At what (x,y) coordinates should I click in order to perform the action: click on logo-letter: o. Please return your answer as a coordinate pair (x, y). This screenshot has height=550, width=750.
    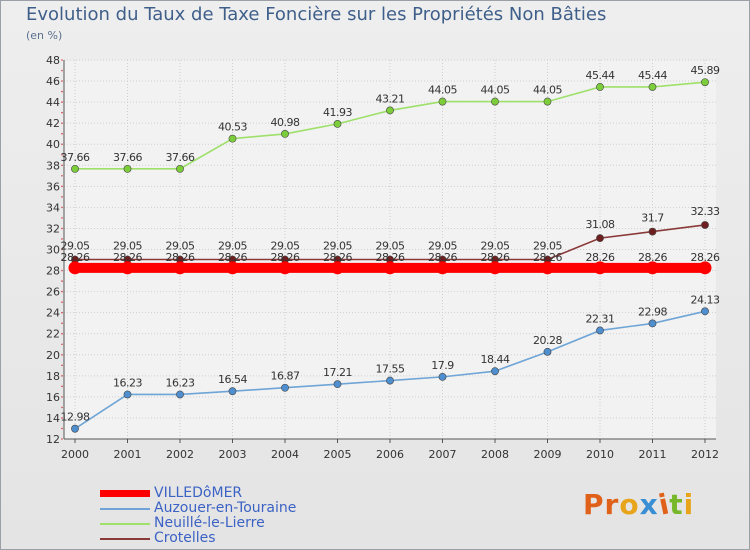
    Looking at the image, I should click on (629, 504).